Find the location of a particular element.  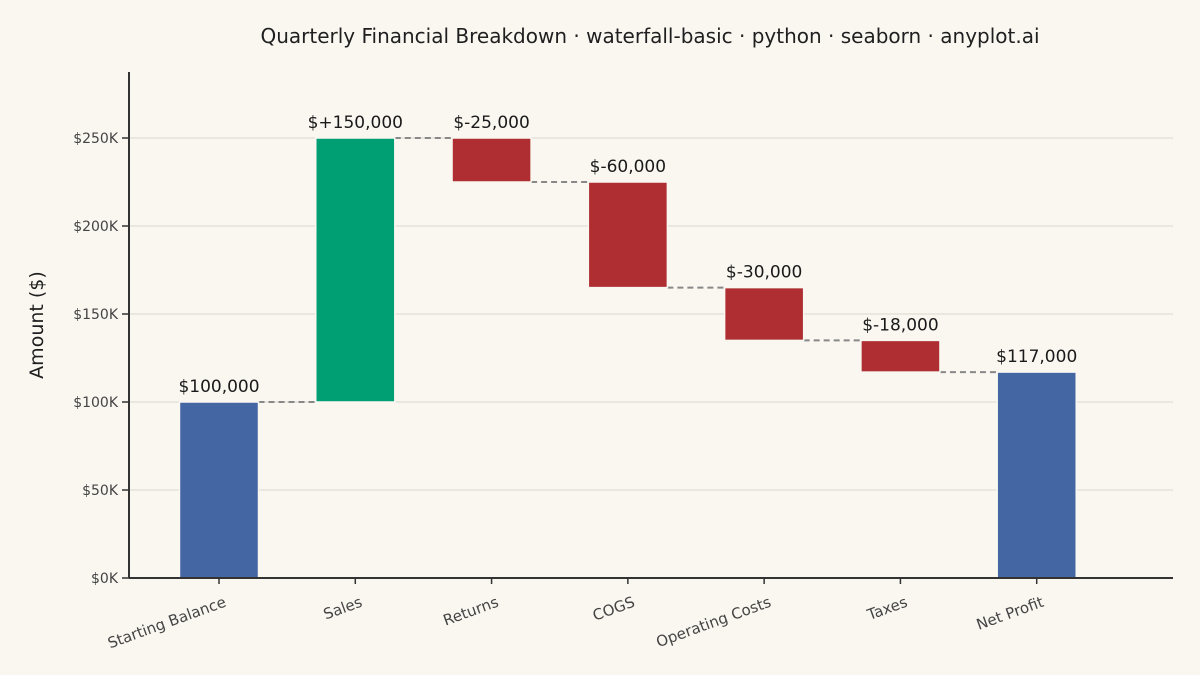

data-label: $100,000 is located at coordinates (218, 387).